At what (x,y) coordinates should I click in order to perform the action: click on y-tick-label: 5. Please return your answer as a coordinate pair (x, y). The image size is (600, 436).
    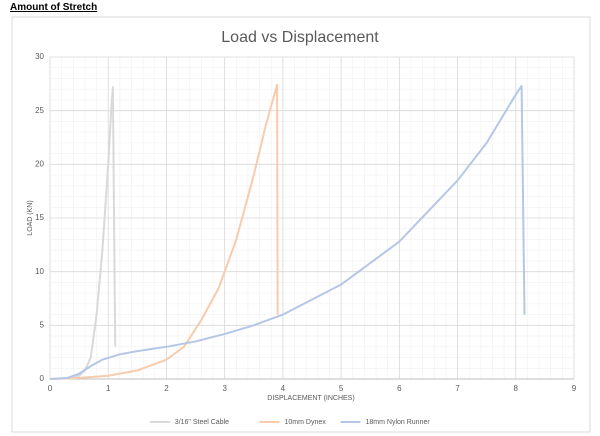
    Looking at the image, I should click on (42, 324).